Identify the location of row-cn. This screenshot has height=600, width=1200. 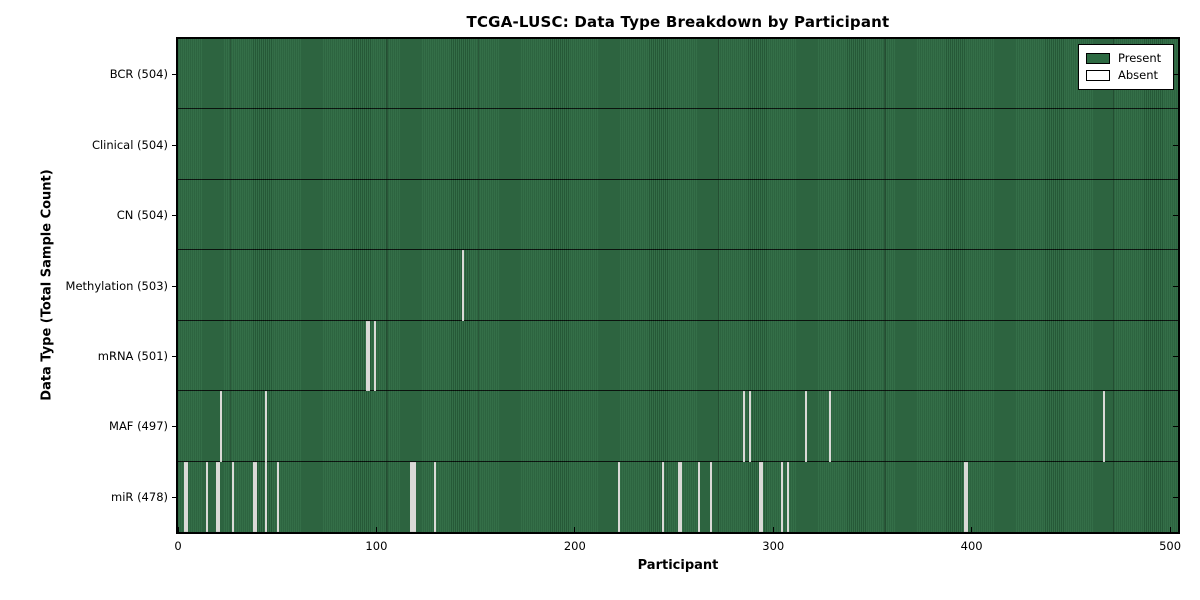
(678, 215).